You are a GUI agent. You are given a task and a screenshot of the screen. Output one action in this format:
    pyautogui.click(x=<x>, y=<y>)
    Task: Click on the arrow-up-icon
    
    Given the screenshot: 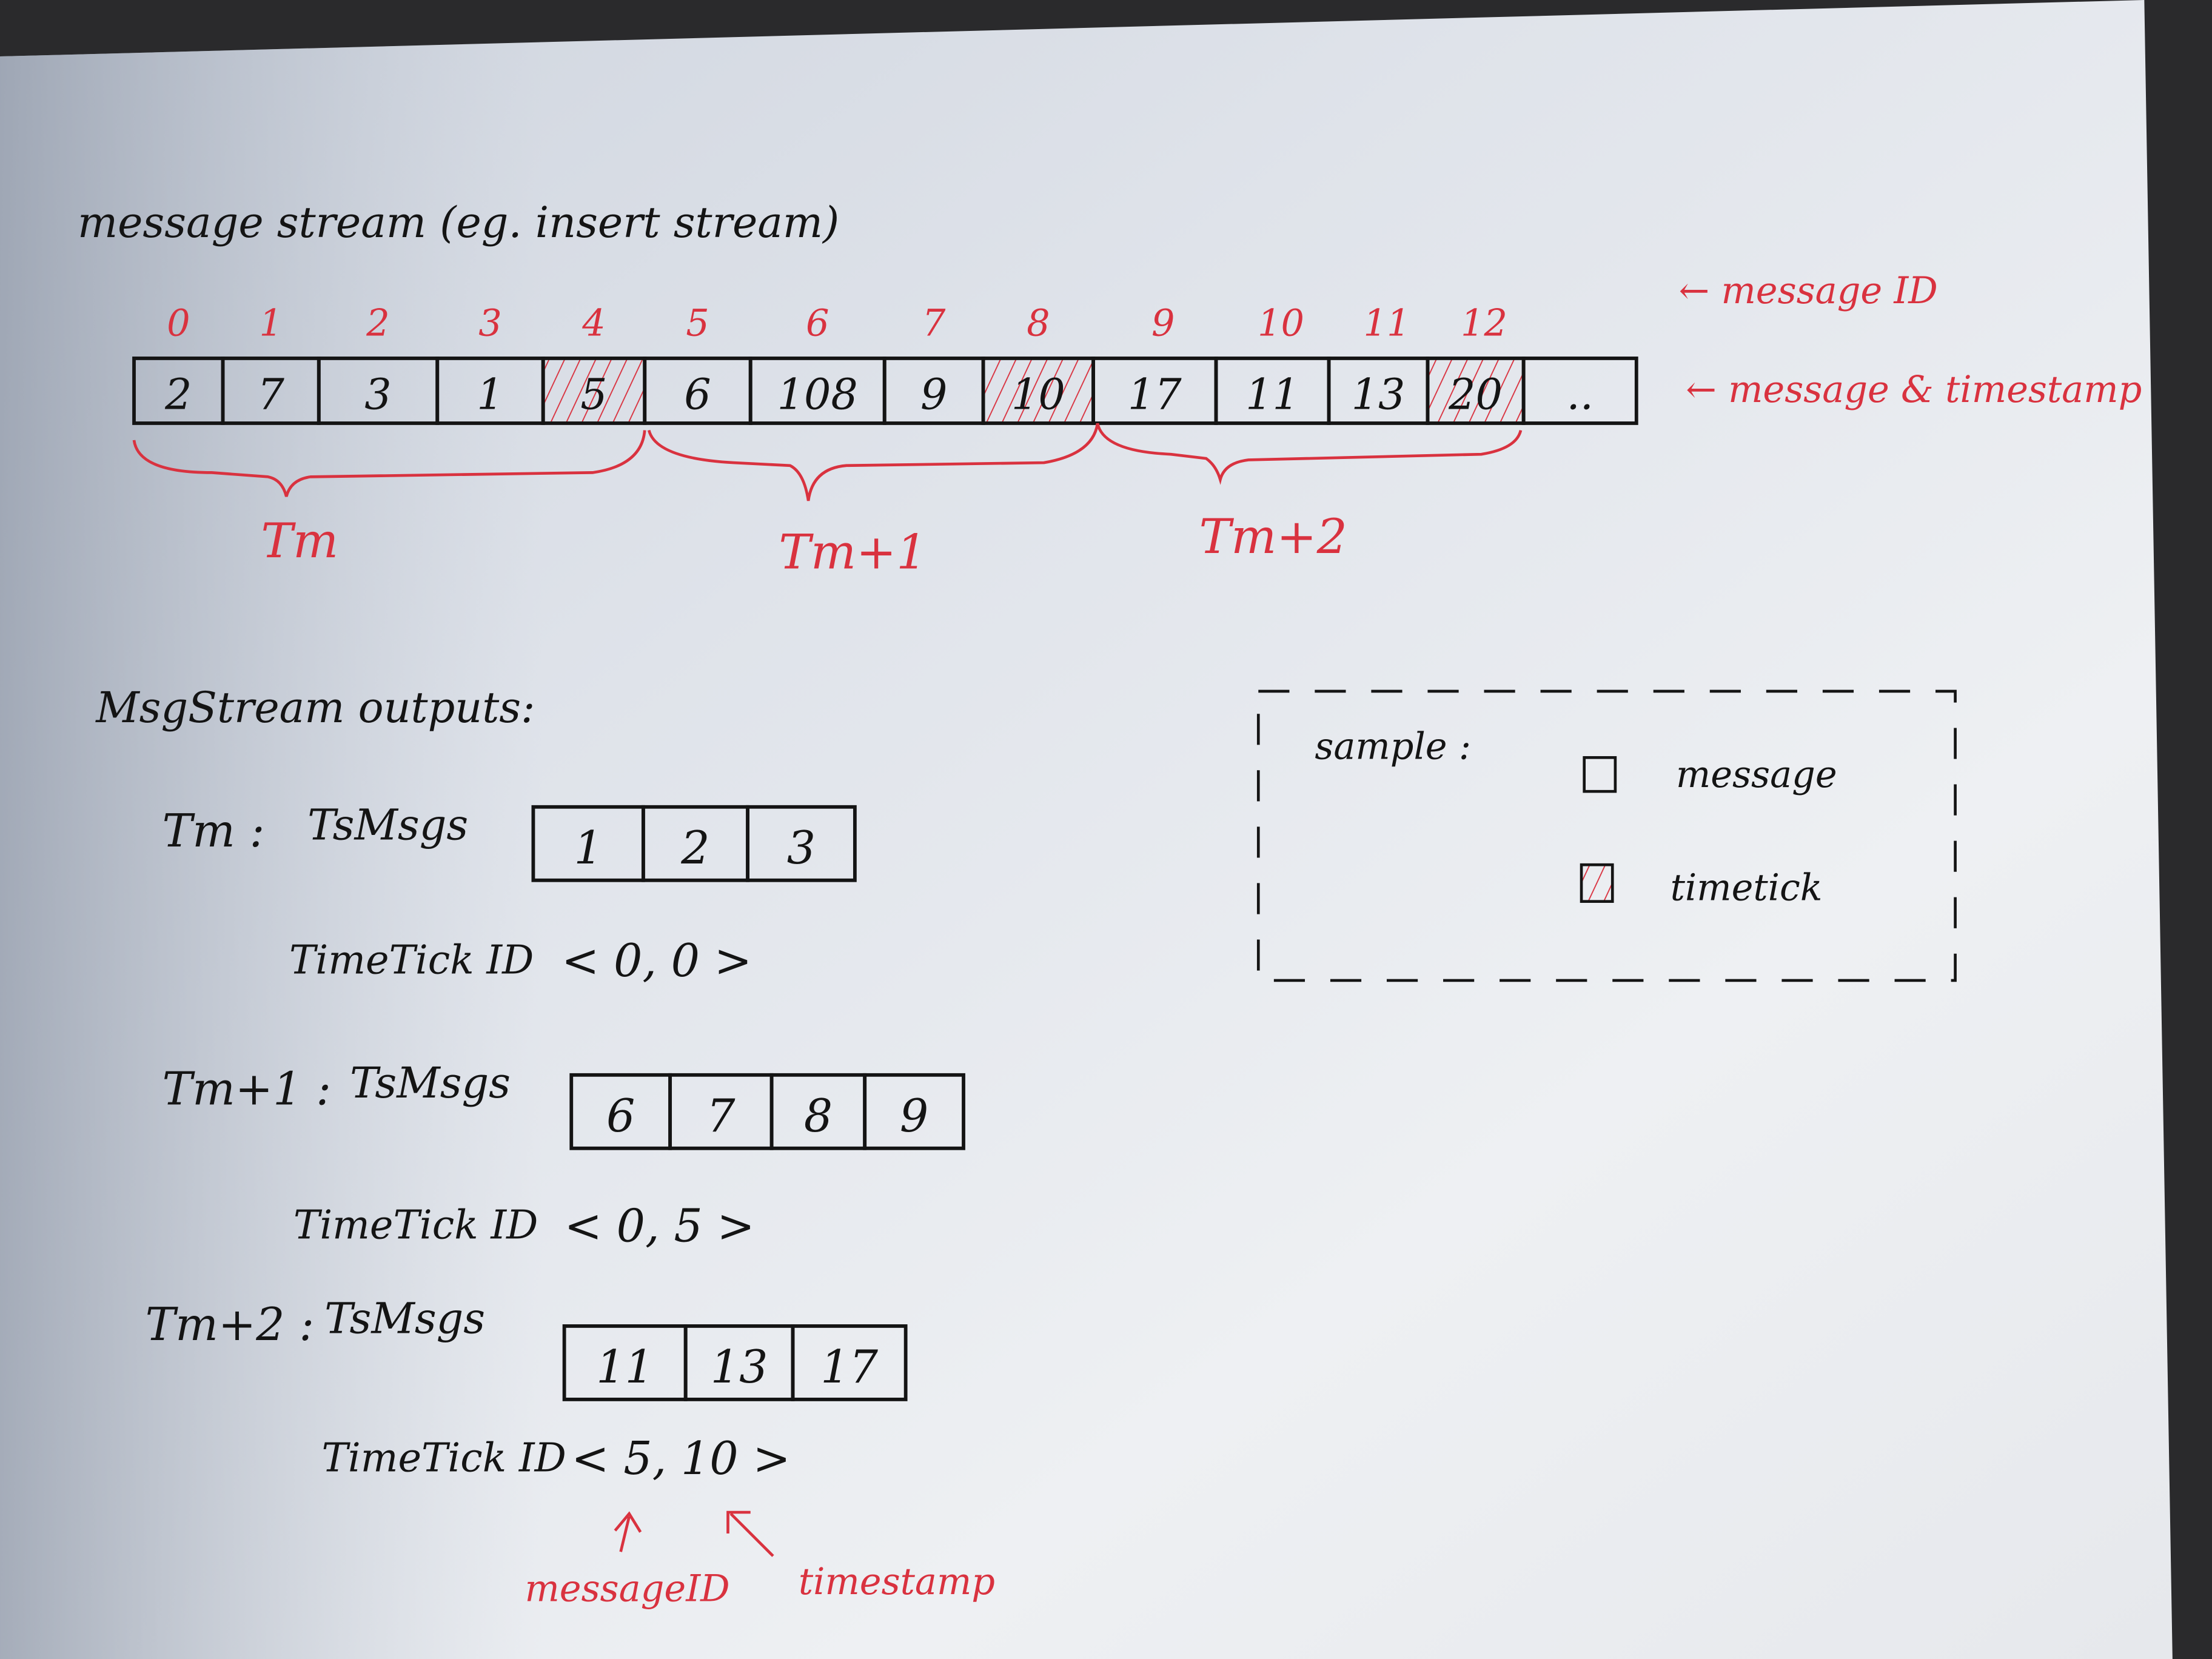 What is the action you would take?
    pyautogui.click(x=628, y=1531)
    